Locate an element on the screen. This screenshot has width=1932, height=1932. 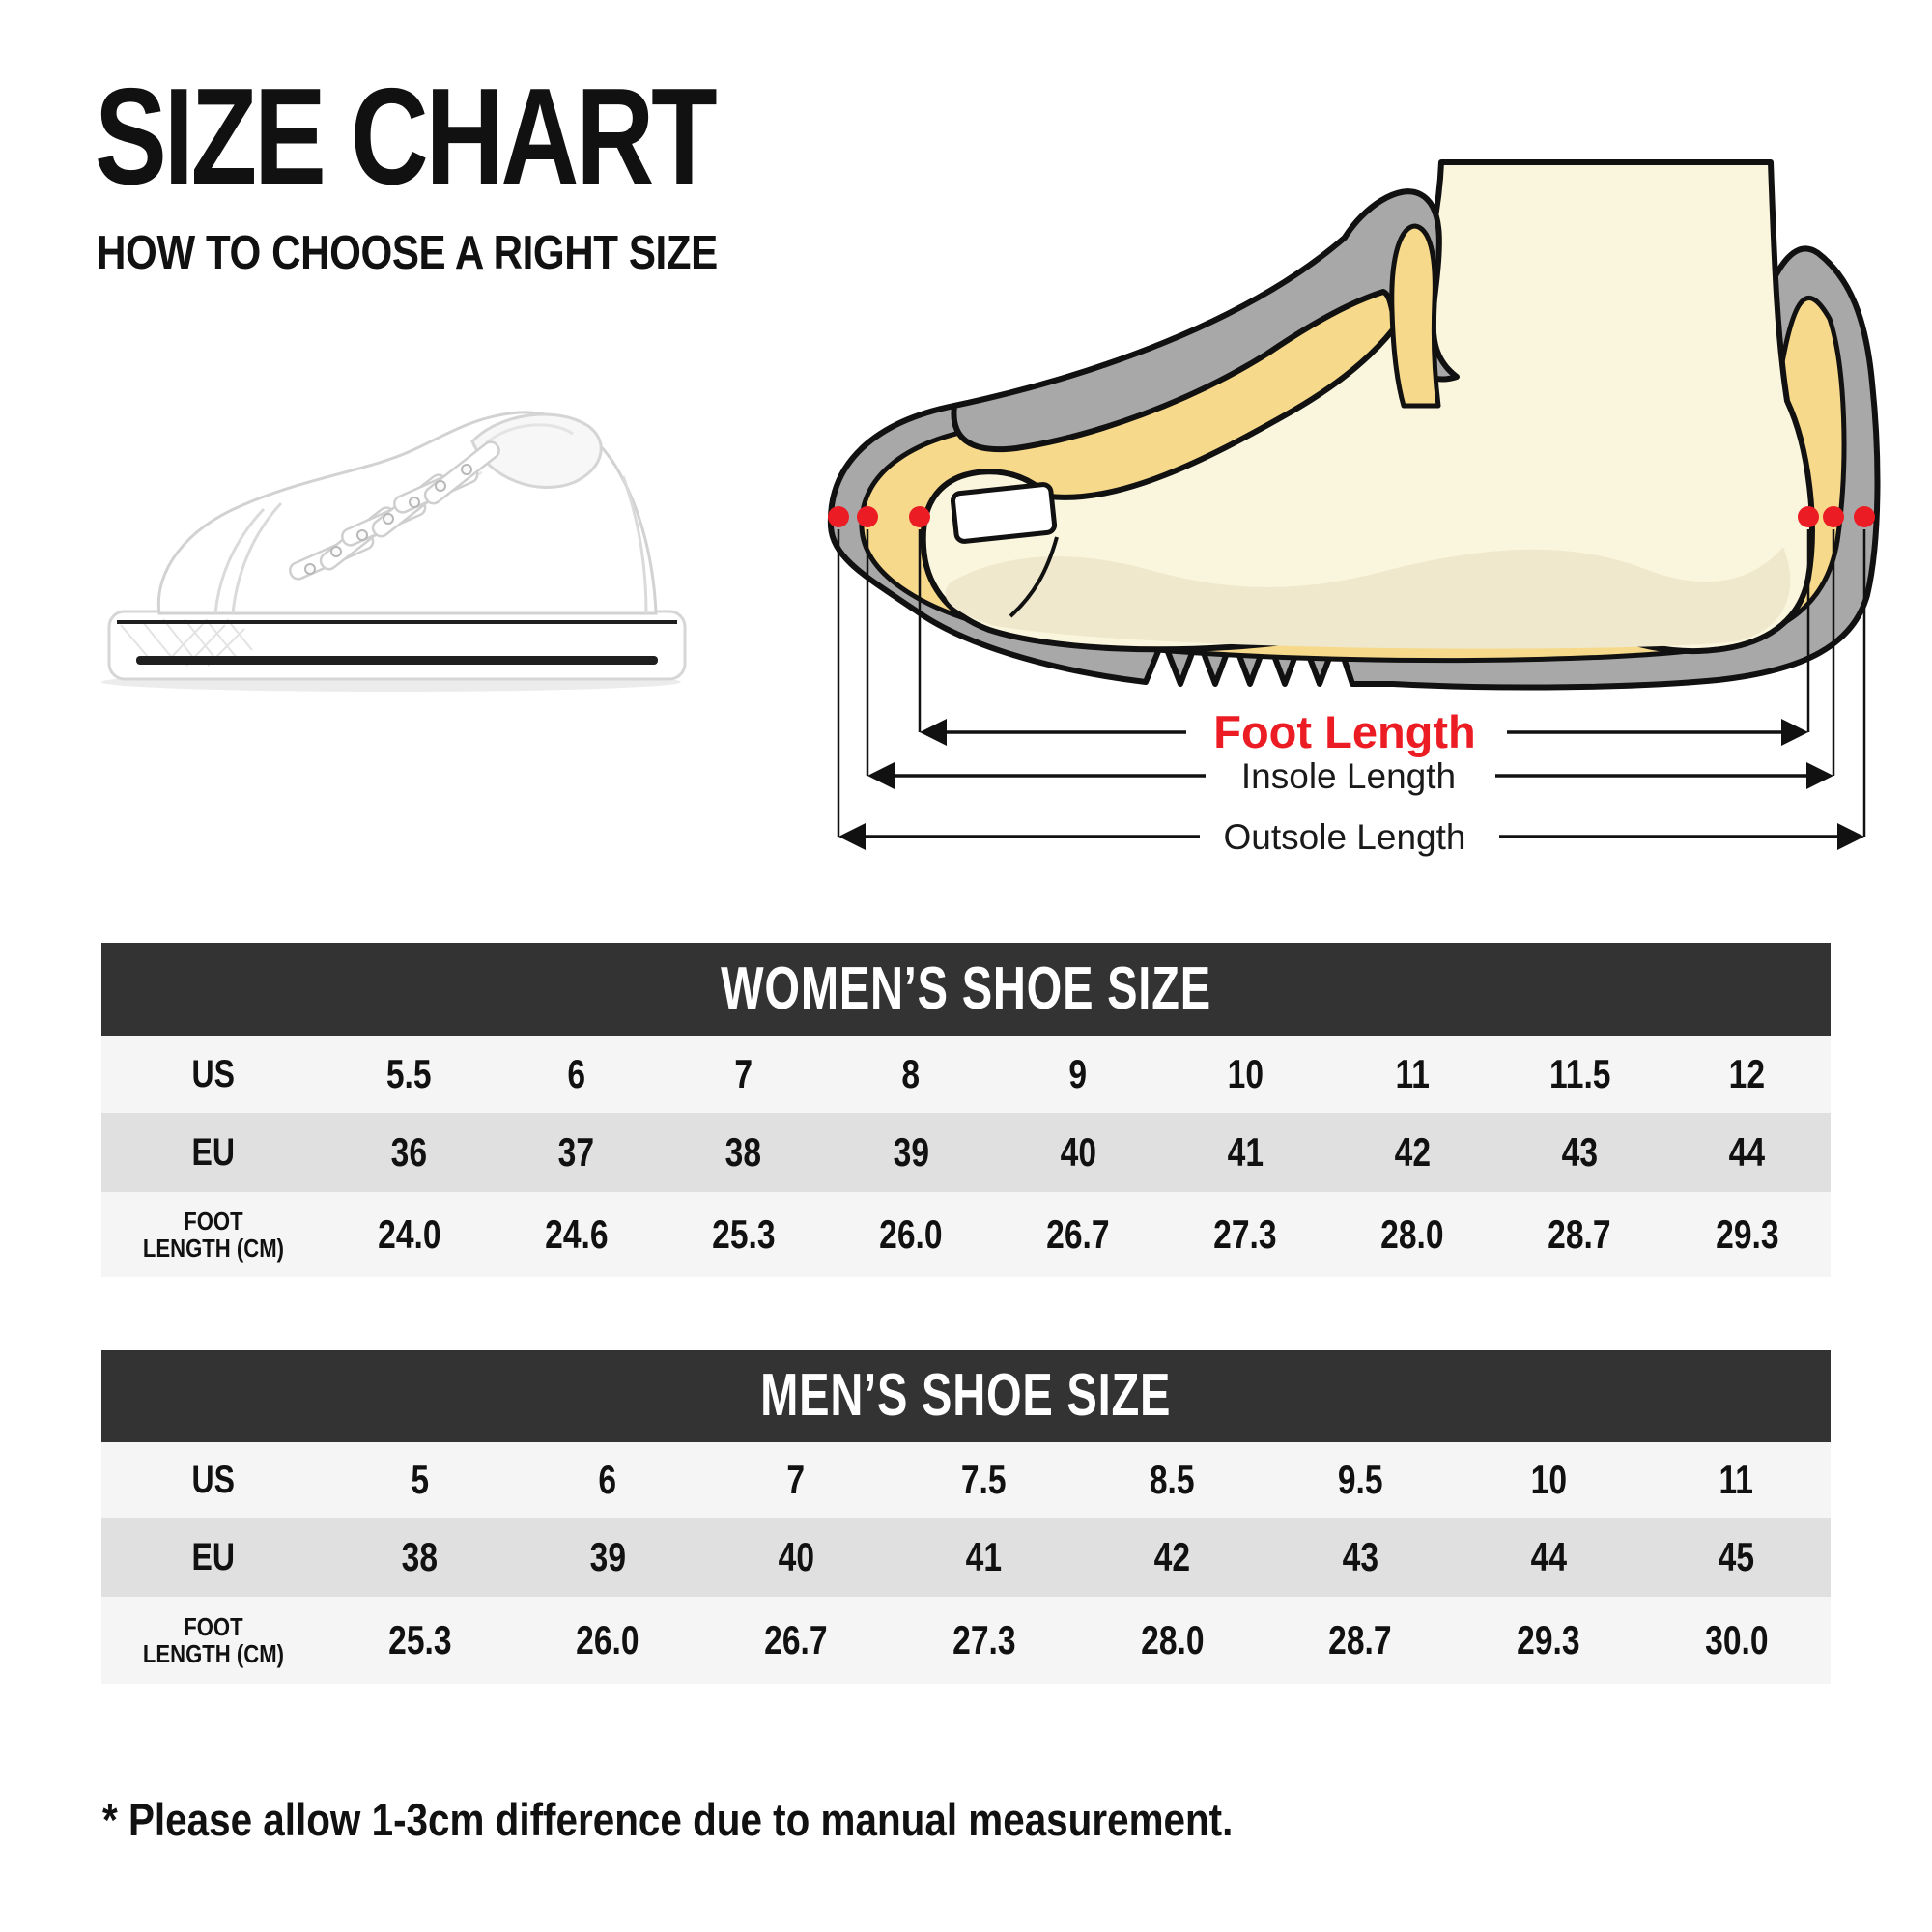
foot-shape is located at coordinates (1367, 407).